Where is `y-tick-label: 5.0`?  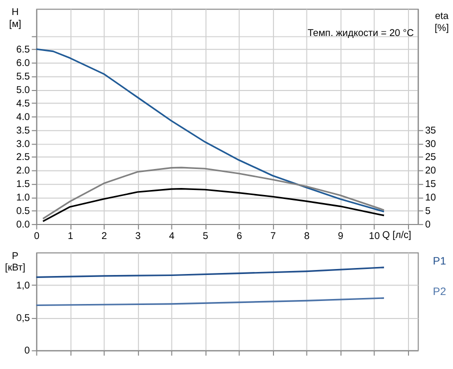
y-tick-label: 5.0 is located at coordinates (23, 90).